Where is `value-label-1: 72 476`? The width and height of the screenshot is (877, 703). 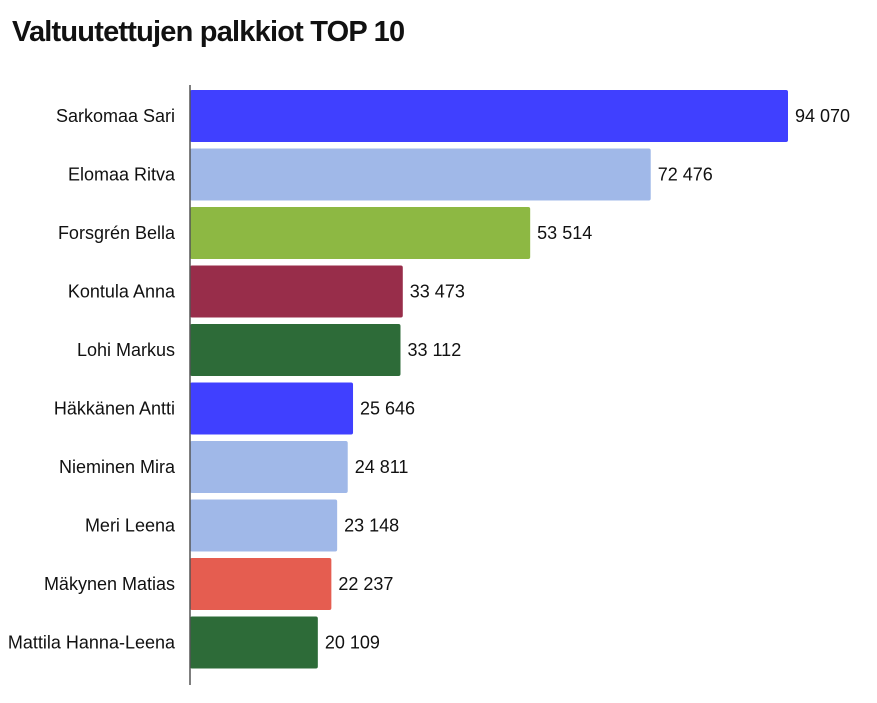
value-label-1: 72 476 is located at coordinates (685, 175).